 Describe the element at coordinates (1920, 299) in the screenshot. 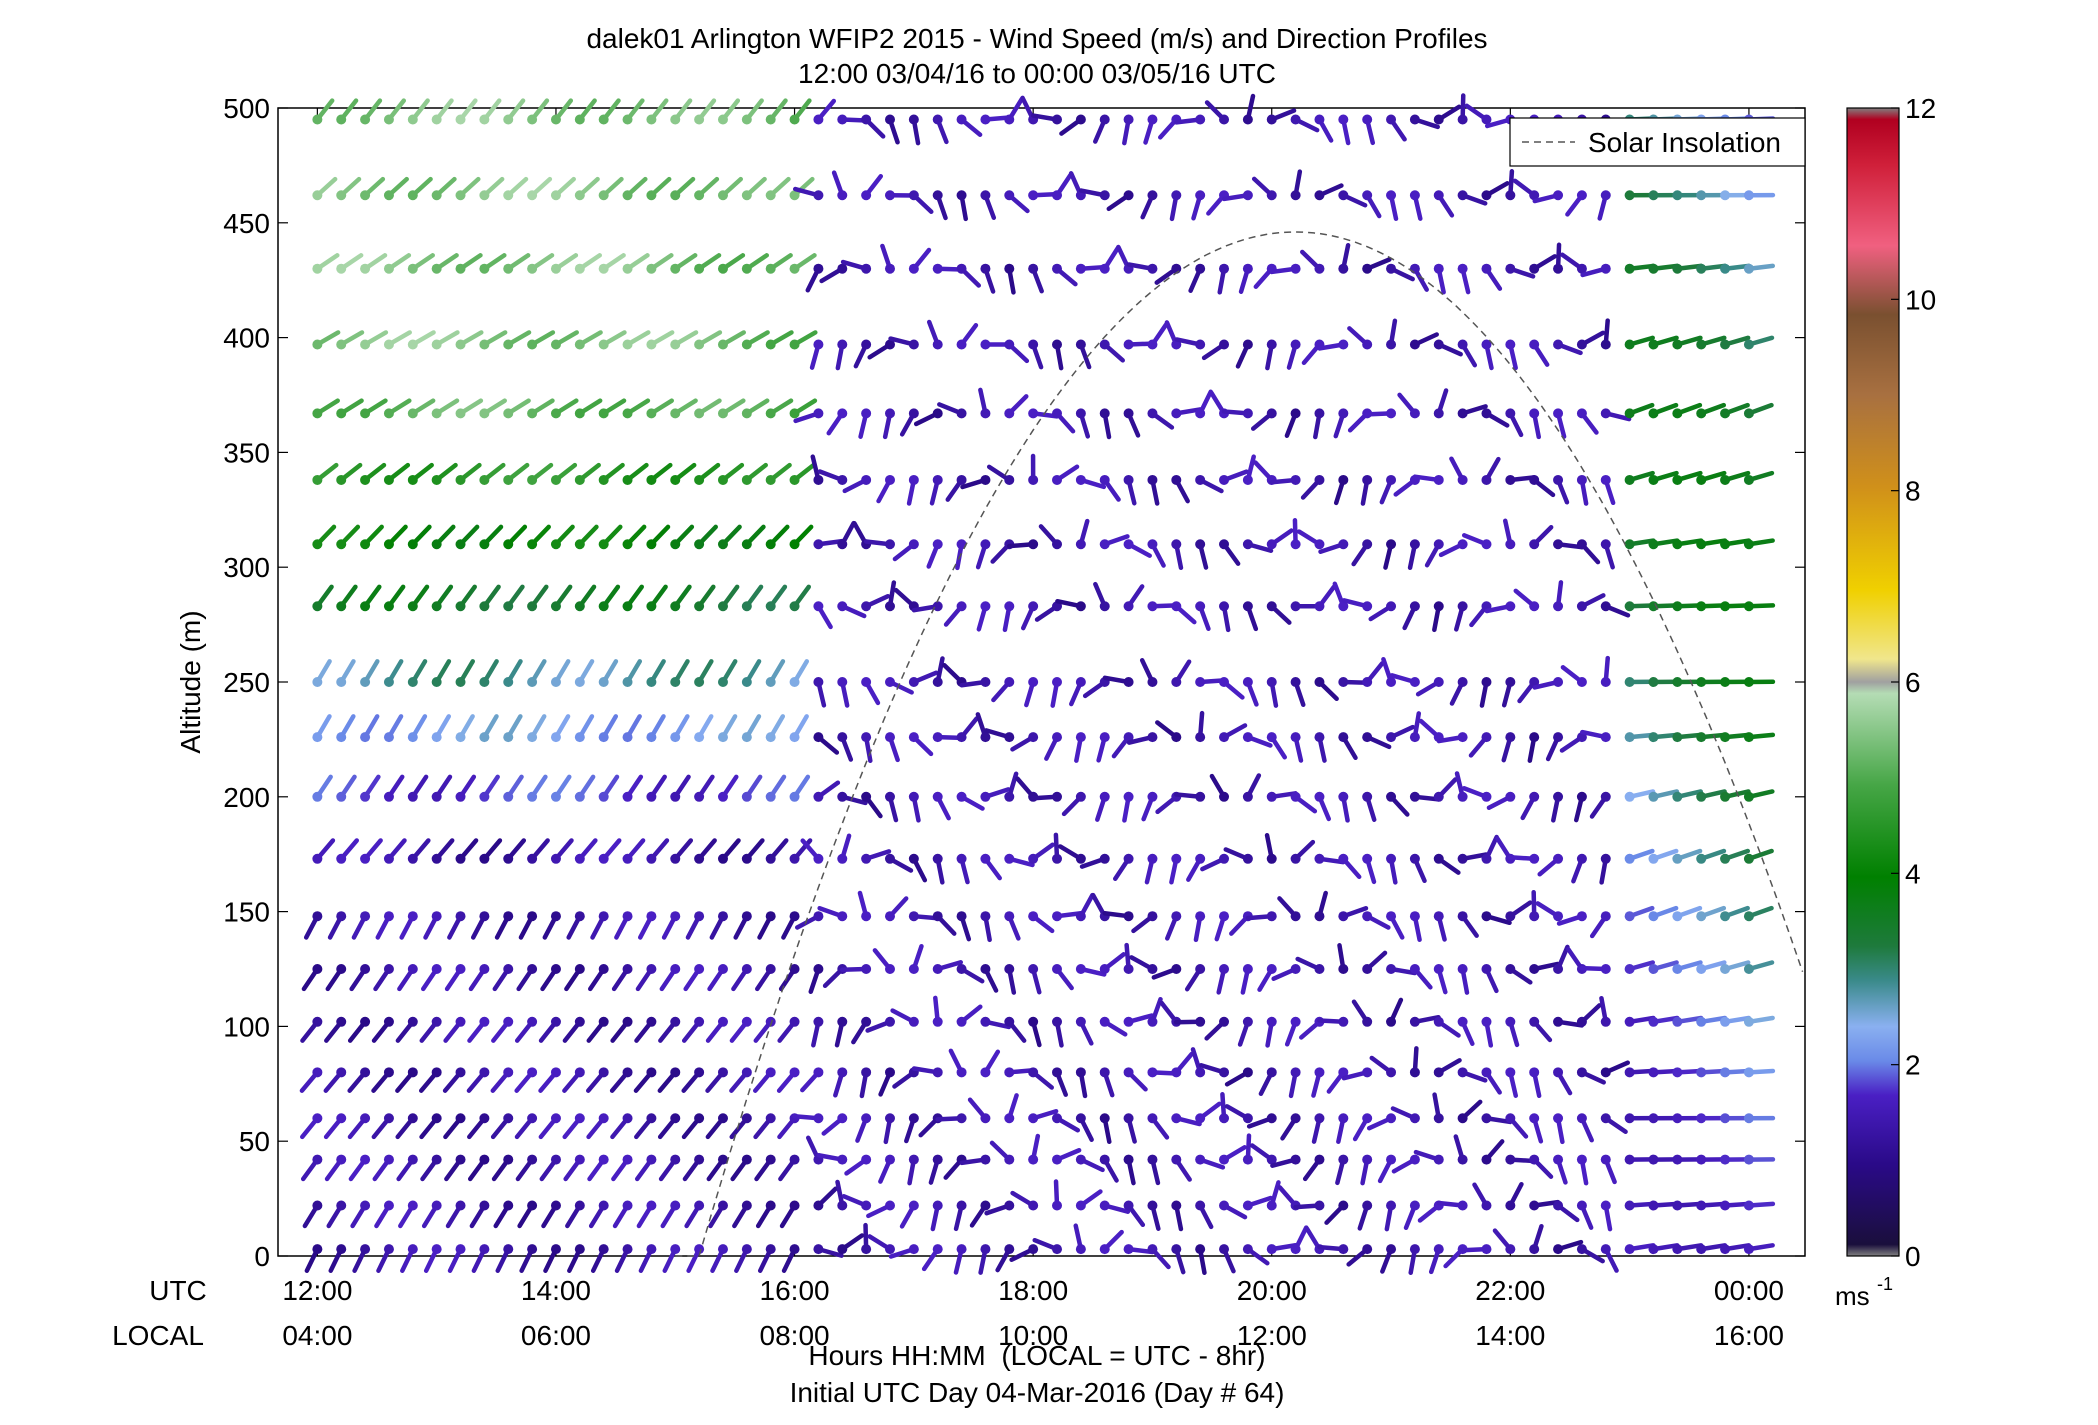

I see `colorbar-tick-label: 10` at that location.